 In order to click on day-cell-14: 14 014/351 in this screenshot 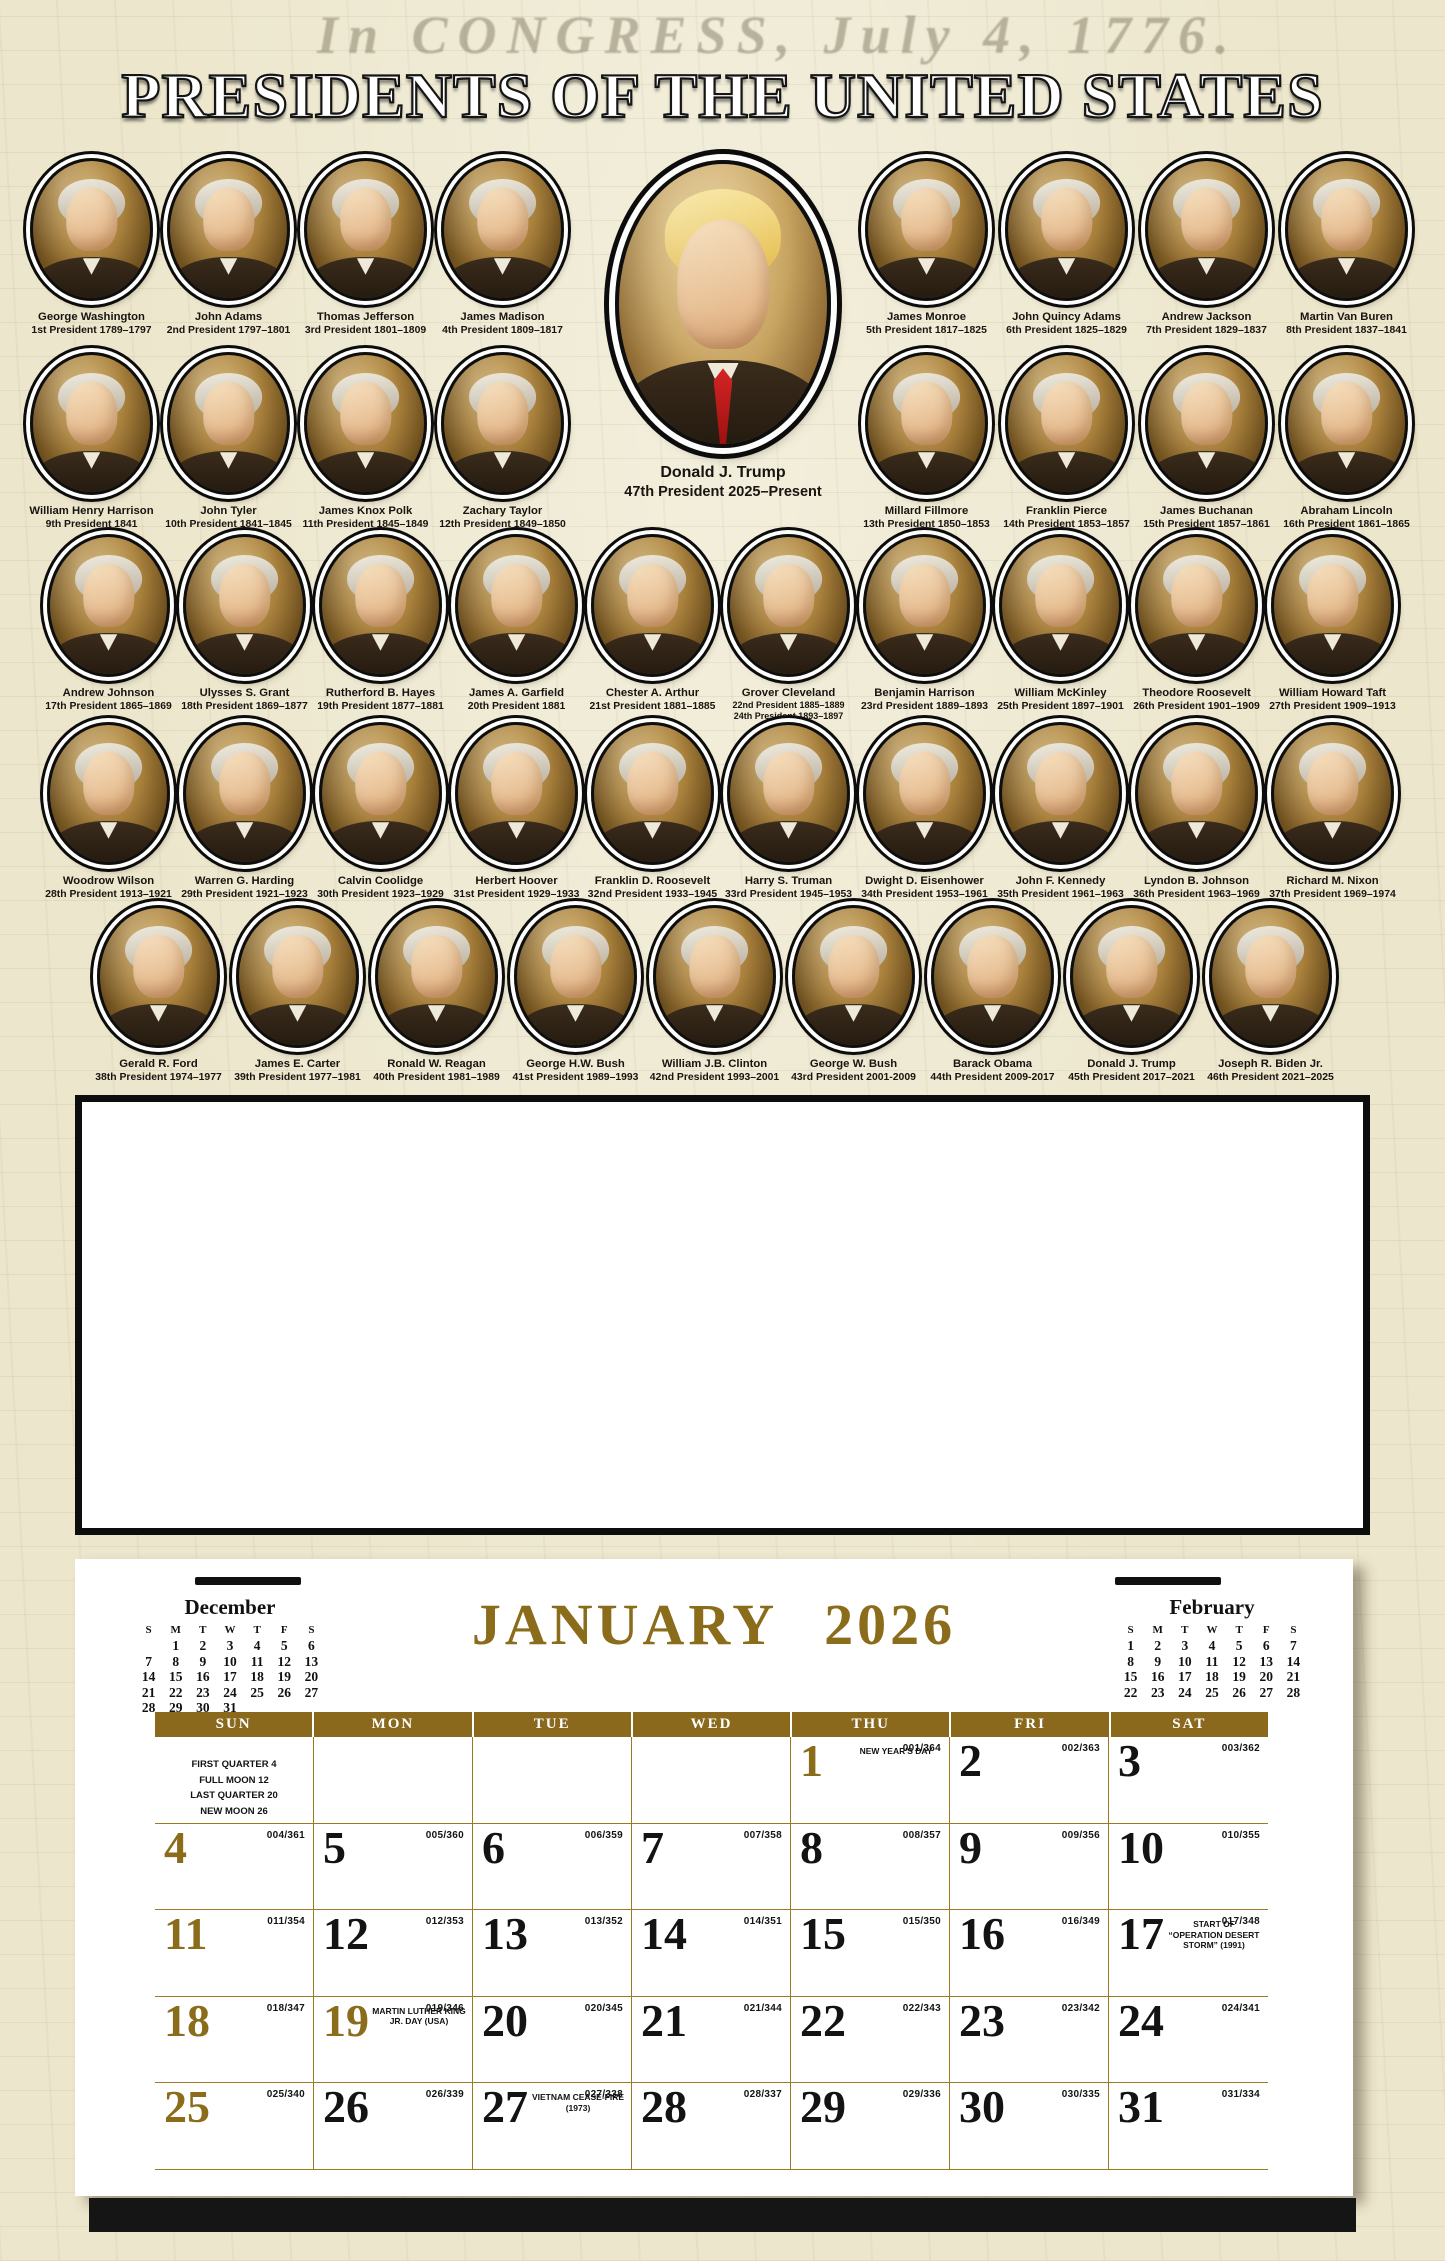, I will do `click(711, 1953)`.